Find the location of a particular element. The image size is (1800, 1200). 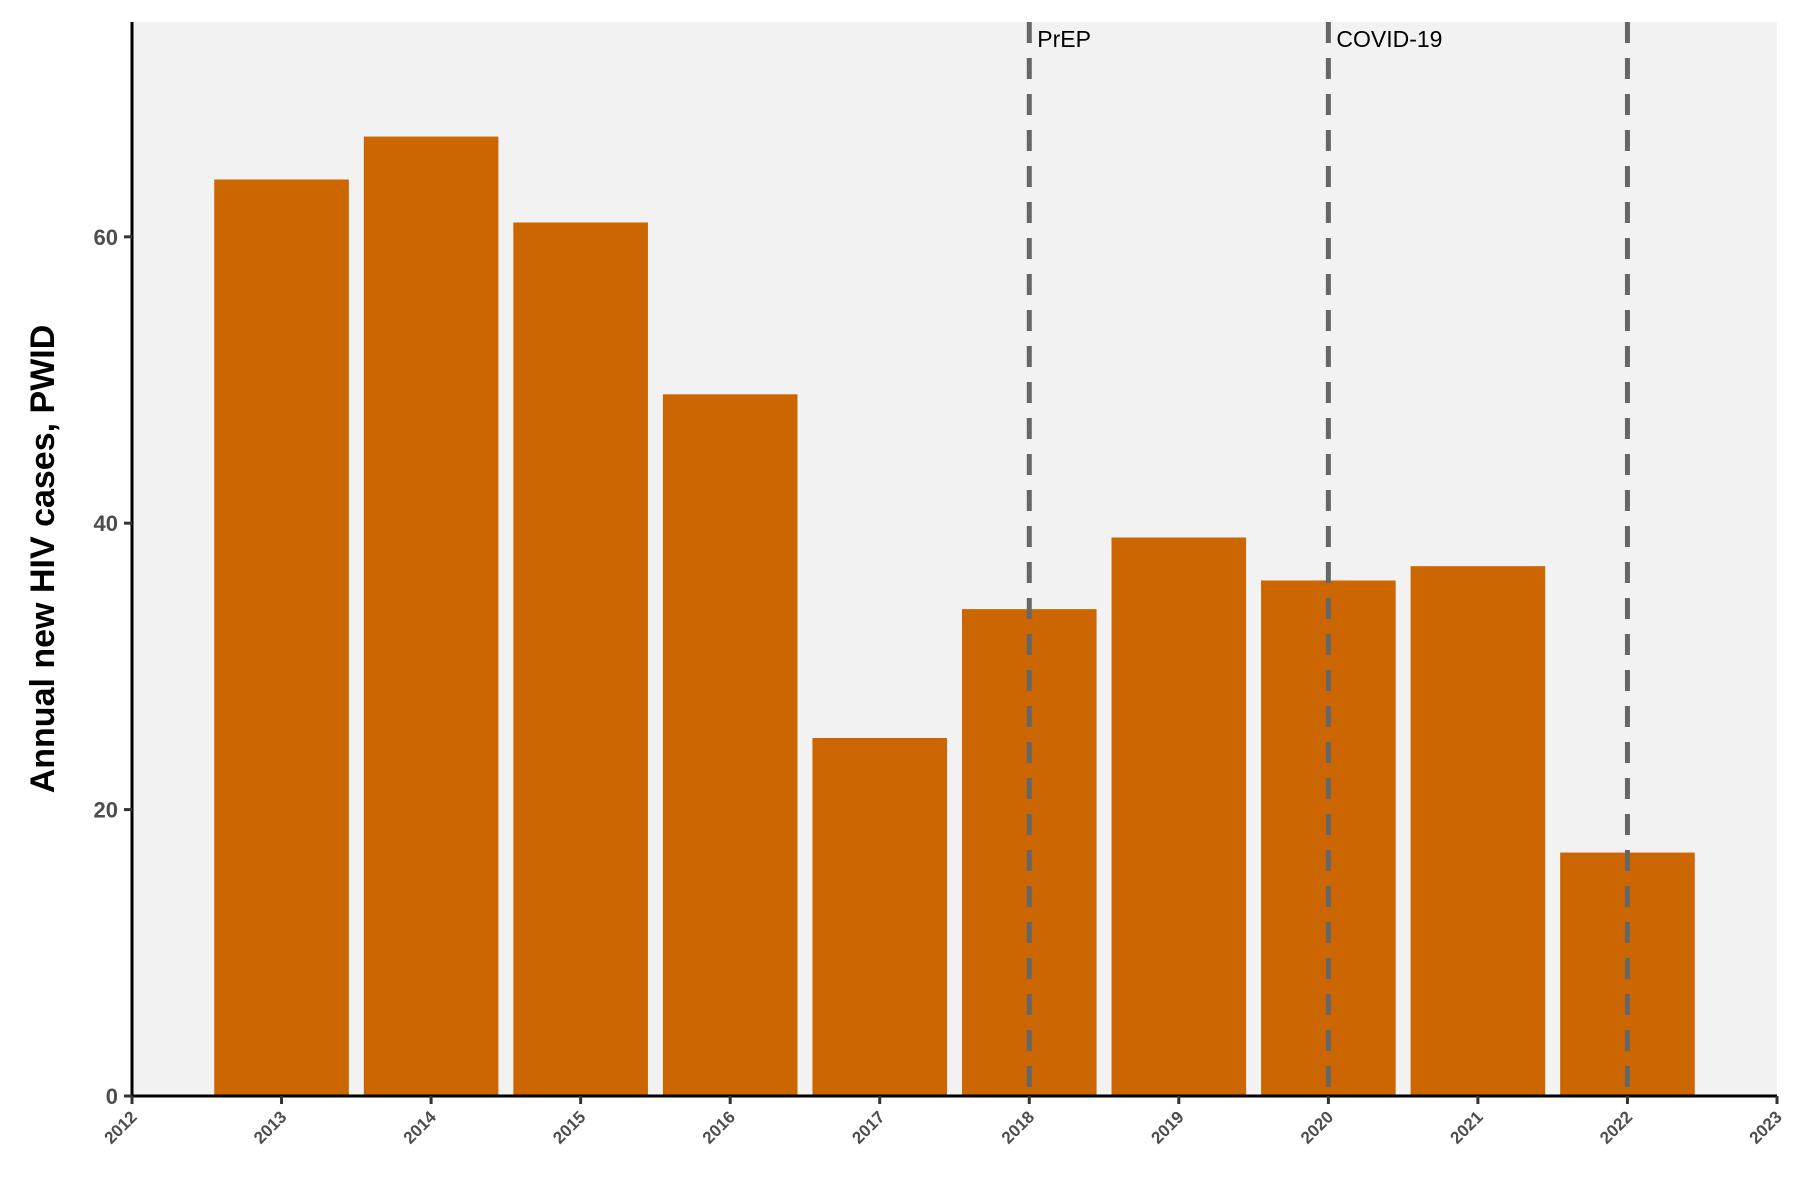

bar-2019 is located at coordinates (1179, 816).